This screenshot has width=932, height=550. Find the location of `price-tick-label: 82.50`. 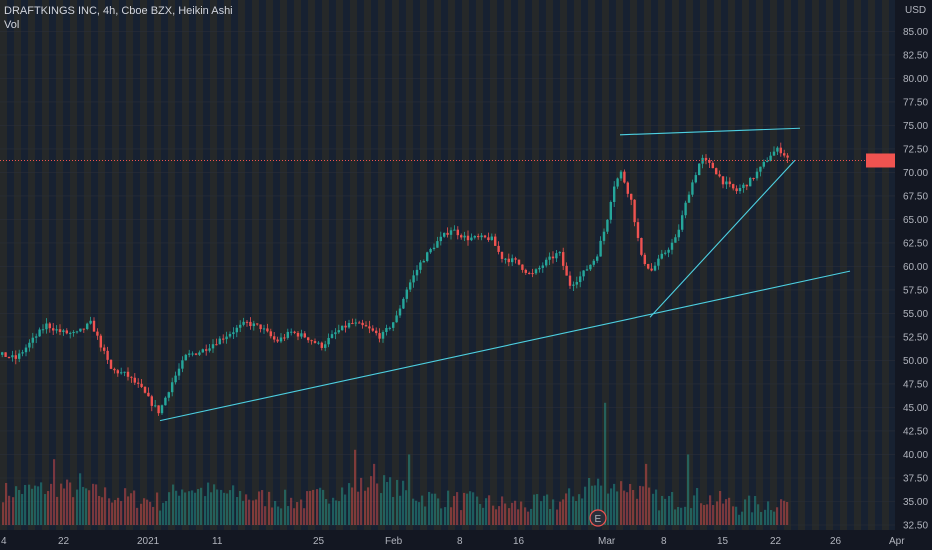

price-tick-label: 82.50 is located at coordinates (915, 55).